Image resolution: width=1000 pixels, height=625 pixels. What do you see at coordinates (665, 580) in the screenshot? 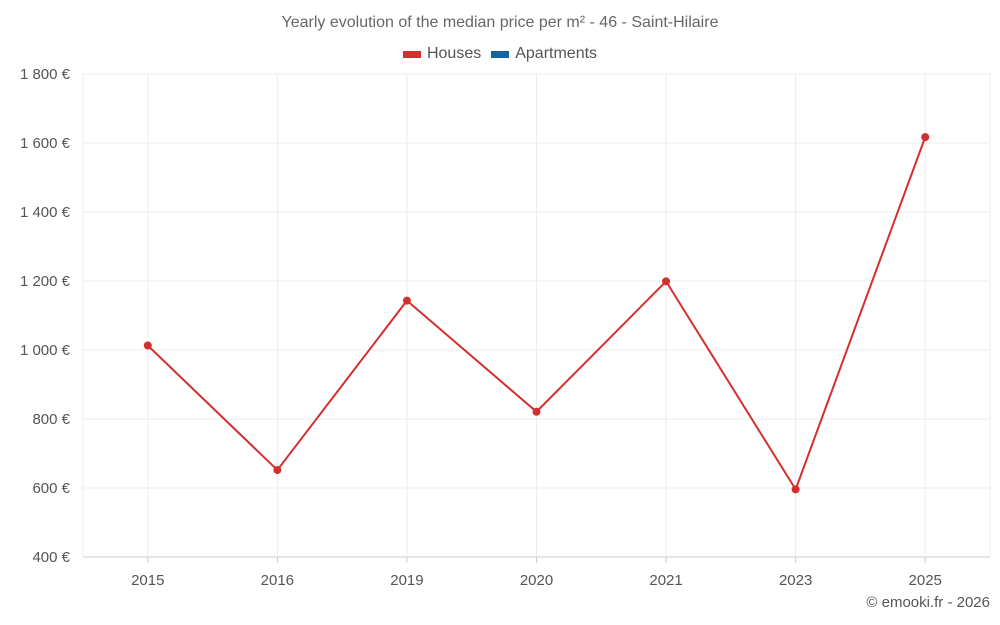
I see `x-tick-label: 2021` at bounding box center [665, 580].